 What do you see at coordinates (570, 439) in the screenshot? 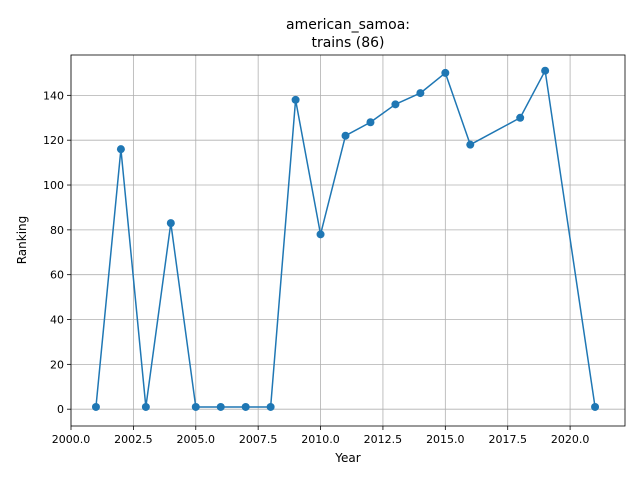
I see `x-tick-label: 2020.0` at bounding box center [570, 439].